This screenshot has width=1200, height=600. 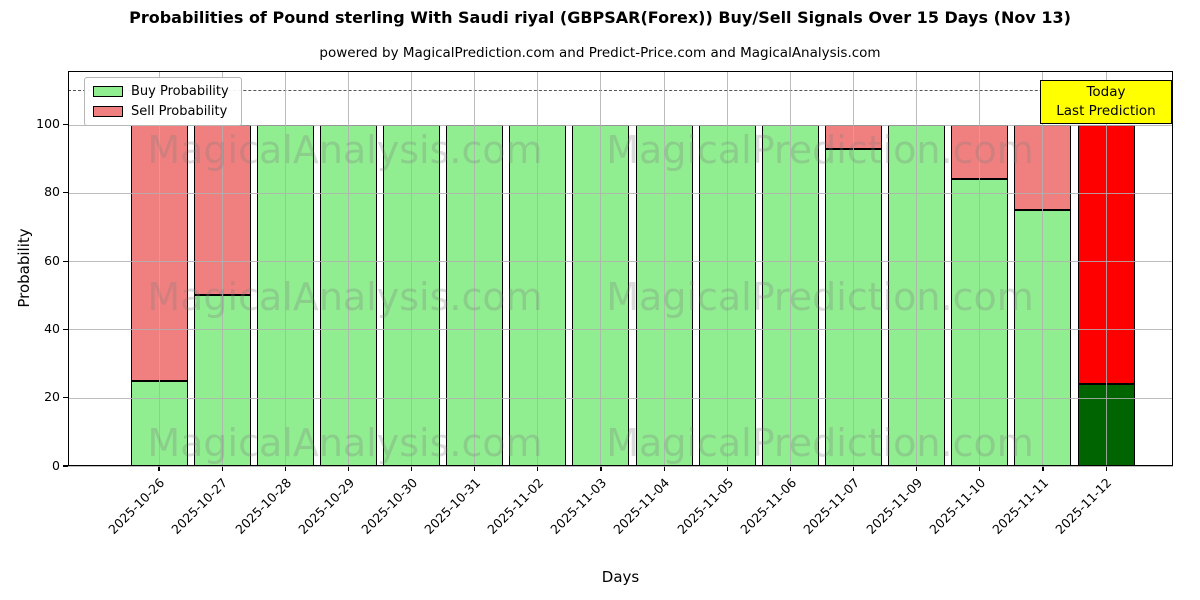 I want to click on today-annotation-box: Today Last Prediction, so click(x=1106, y=102).